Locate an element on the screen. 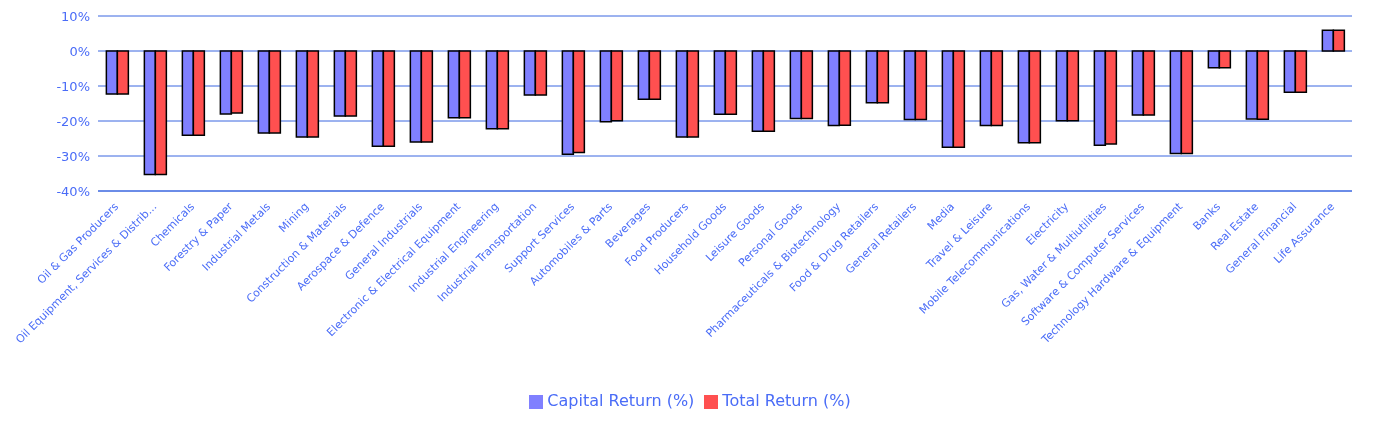 This screenshot has height=422, width=1374. y-tick-label: -10% is located at coordinates (73, 86).